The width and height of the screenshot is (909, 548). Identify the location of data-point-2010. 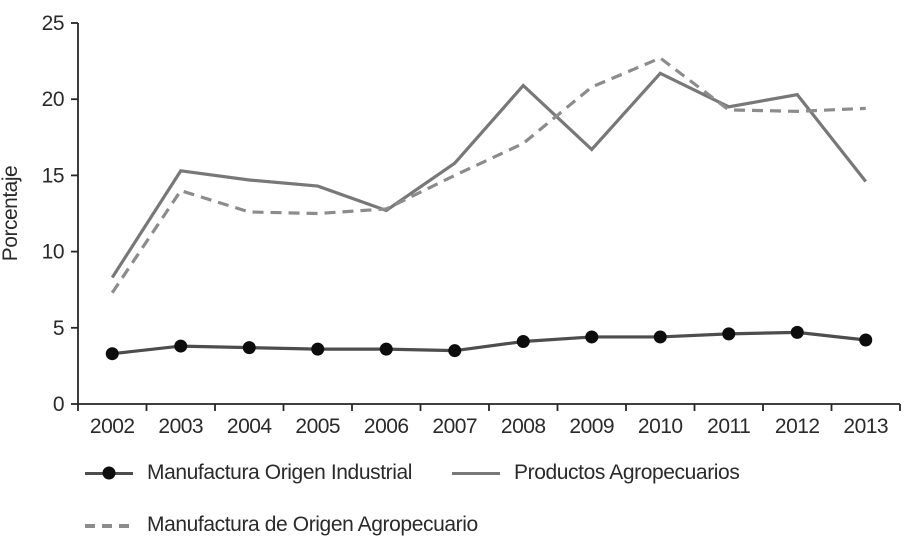
(660, 337).